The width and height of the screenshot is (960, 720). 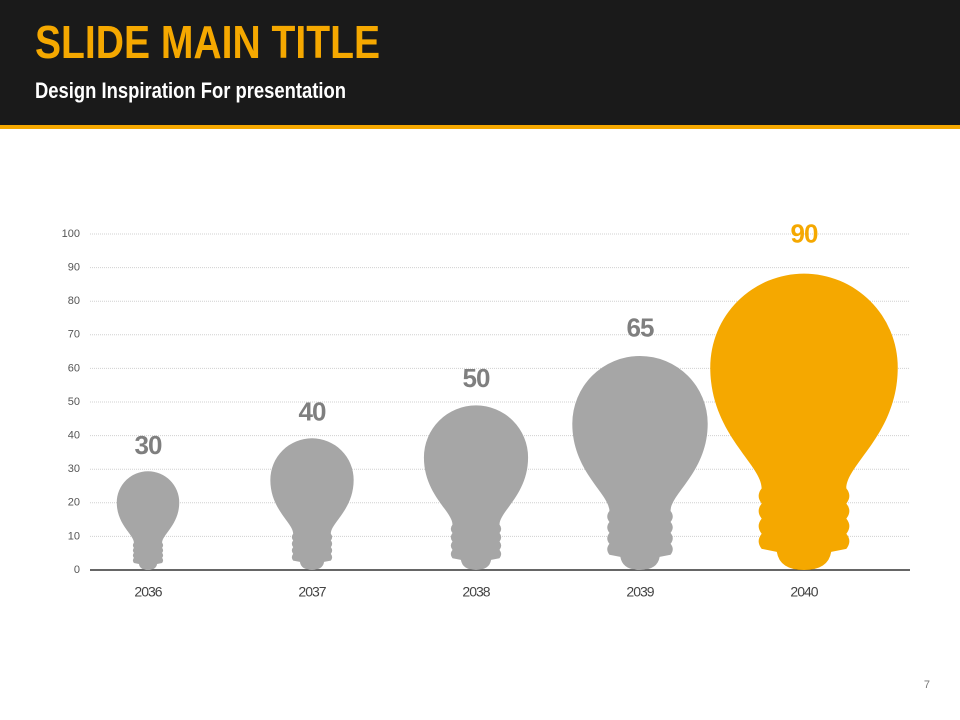 I want to click on value-label: 40, so click(x=312, y=411).